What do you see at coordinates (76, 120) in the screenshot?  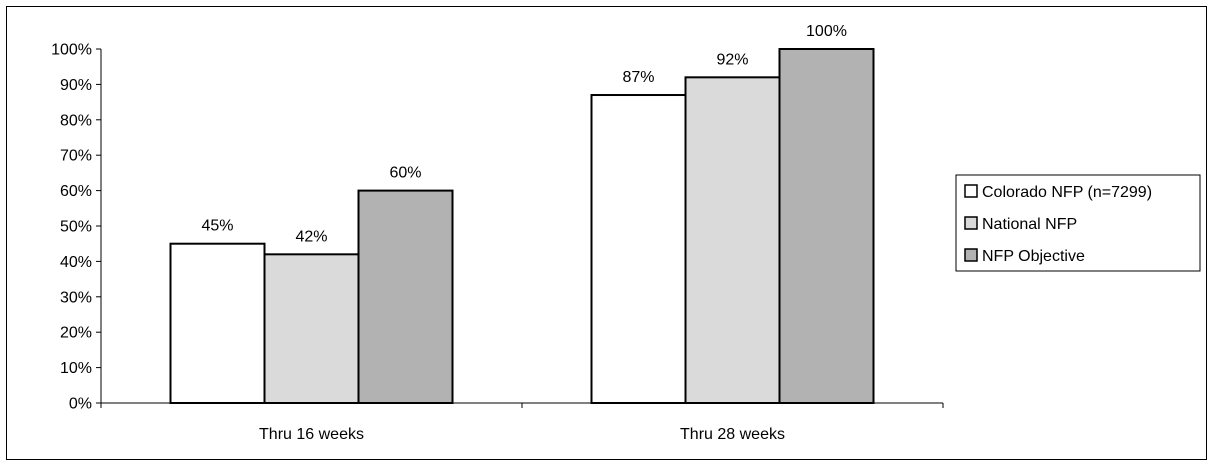 I see `y-tick-label: 80%` at bounding box center [76, 120].